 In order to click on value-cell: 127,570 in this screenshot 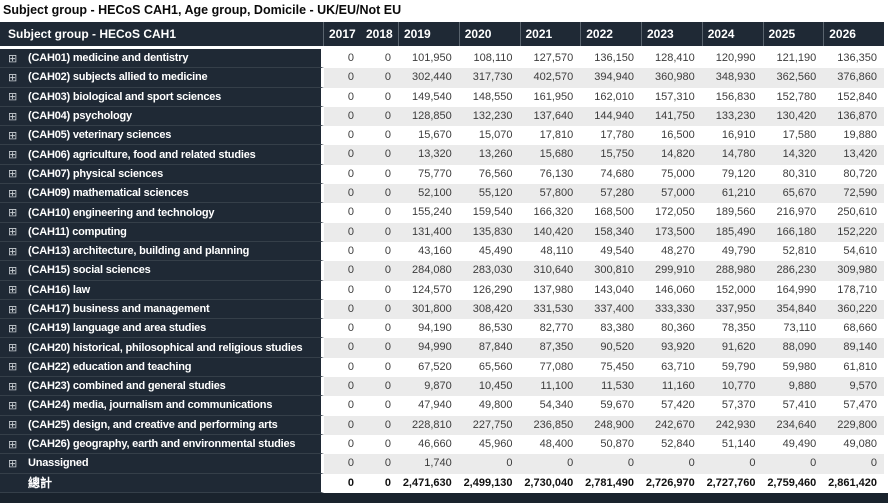, I will do `click(550, 59)`.